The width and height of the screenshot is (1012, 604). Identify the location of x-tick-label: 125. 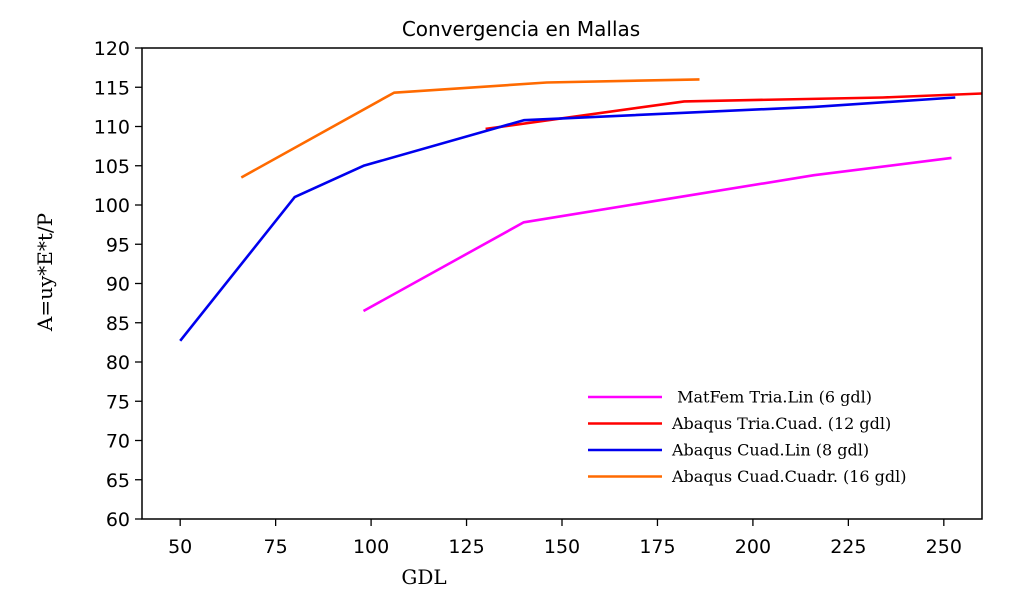
(466, 547).